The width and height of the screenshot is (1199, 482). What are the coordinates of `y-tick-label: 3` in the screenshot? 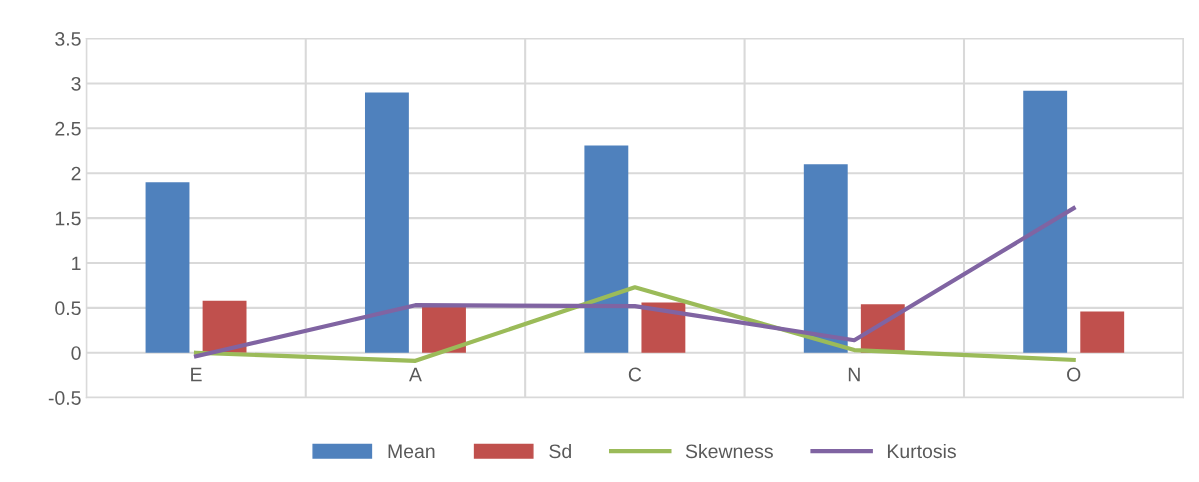 It's located at (76, 83).